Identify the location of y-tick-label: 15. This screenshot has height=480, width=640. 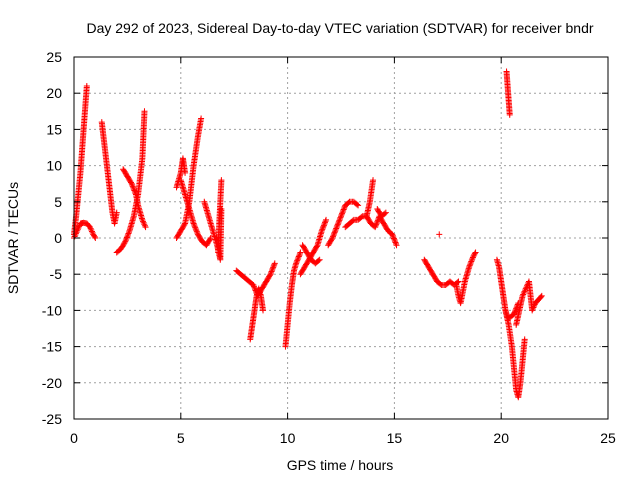
(54, 129).